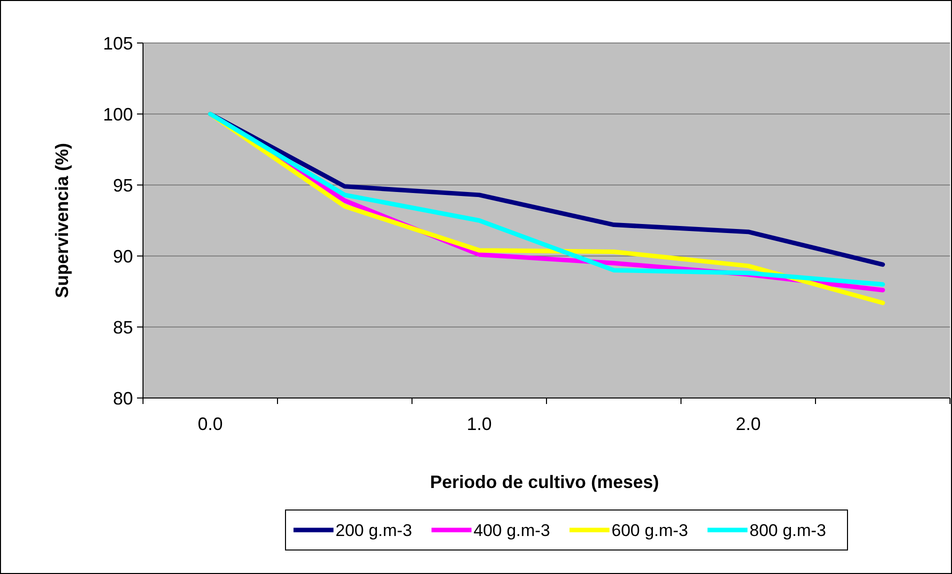 The height and width of the screenshot is (574, 952). I want to click on y-tick-label: 105, so click(117, 43).